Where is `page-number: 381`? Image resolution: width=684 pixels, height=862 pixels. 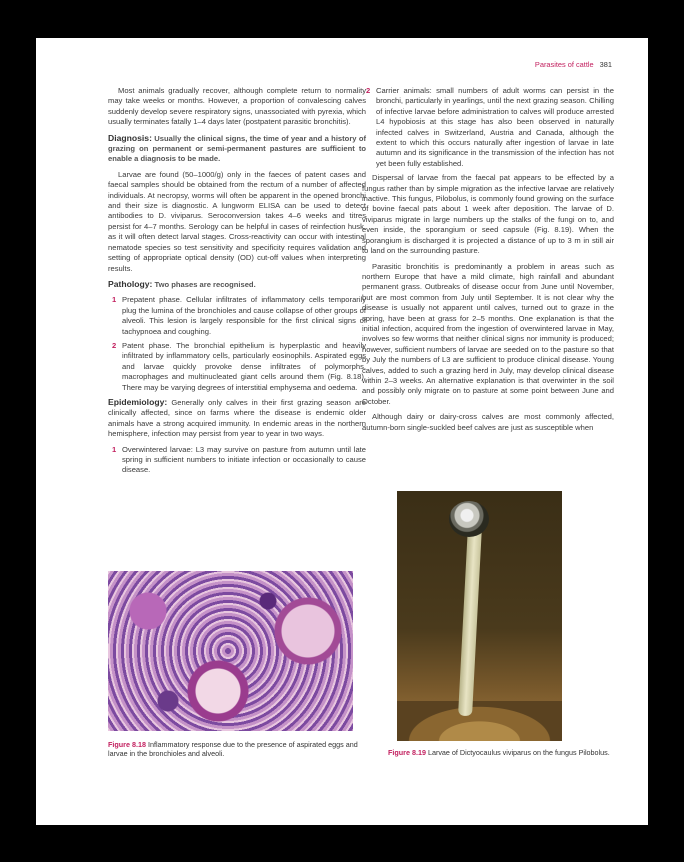
page-number: 381 is located at coordinates (605, 64).